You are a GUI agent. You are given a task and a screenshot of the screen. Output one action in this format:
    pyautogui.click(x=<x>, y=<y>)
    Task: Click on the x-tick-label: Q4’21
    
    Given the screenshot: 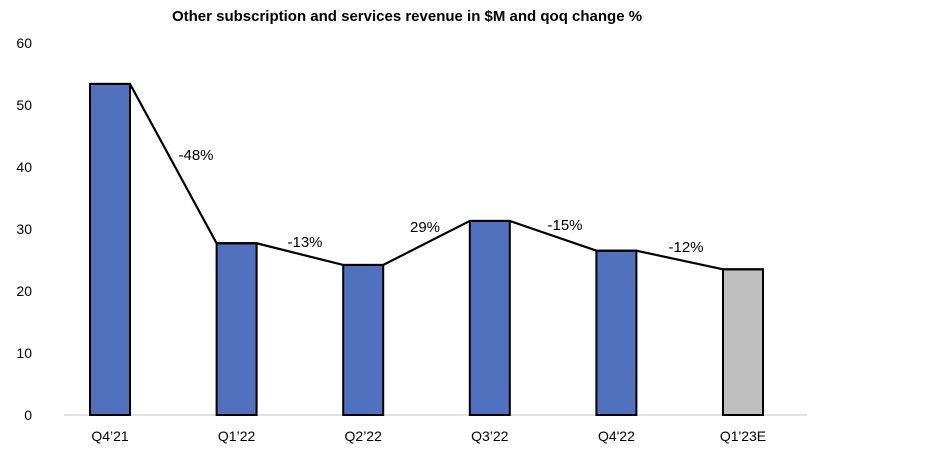 What is the action you would take?
    pyautogui.click(x=110, y=436)
    